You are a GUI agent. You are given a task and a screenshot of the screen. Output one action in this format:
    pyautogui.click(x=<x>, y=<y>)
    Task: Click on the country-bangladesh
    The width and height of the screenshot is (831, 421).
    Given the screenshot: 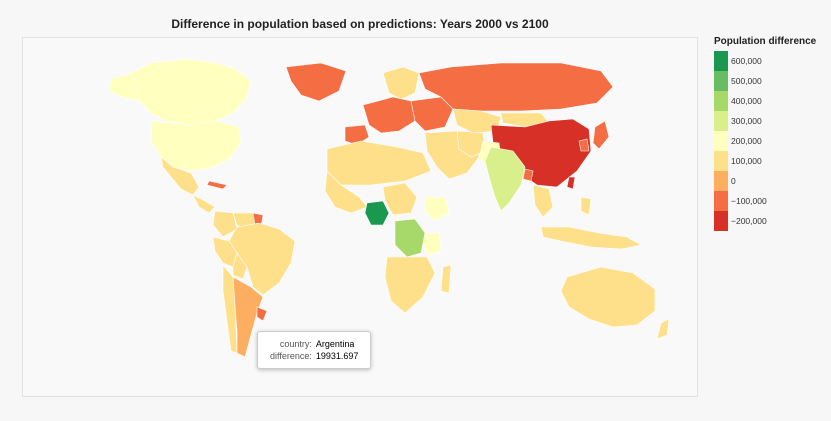 What is the action you would take?
    pyautogui.click(x=528, y=175)
    